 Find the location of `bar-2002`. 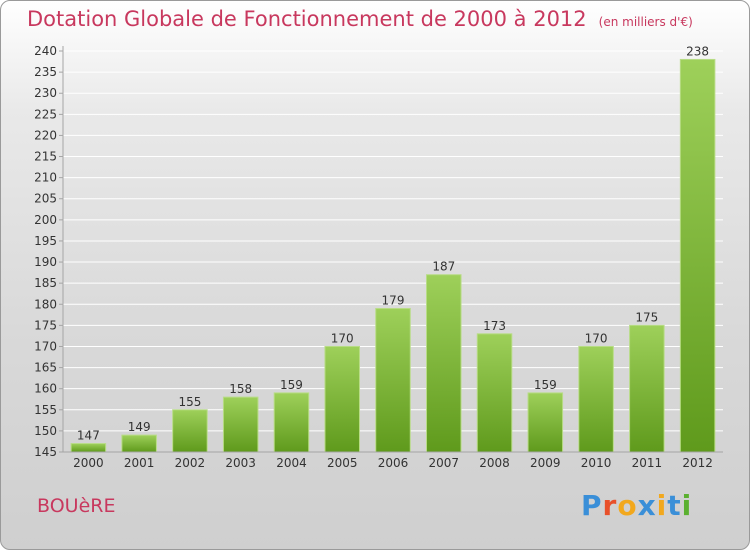

bar-2002 is located at coordinates (190, 431).